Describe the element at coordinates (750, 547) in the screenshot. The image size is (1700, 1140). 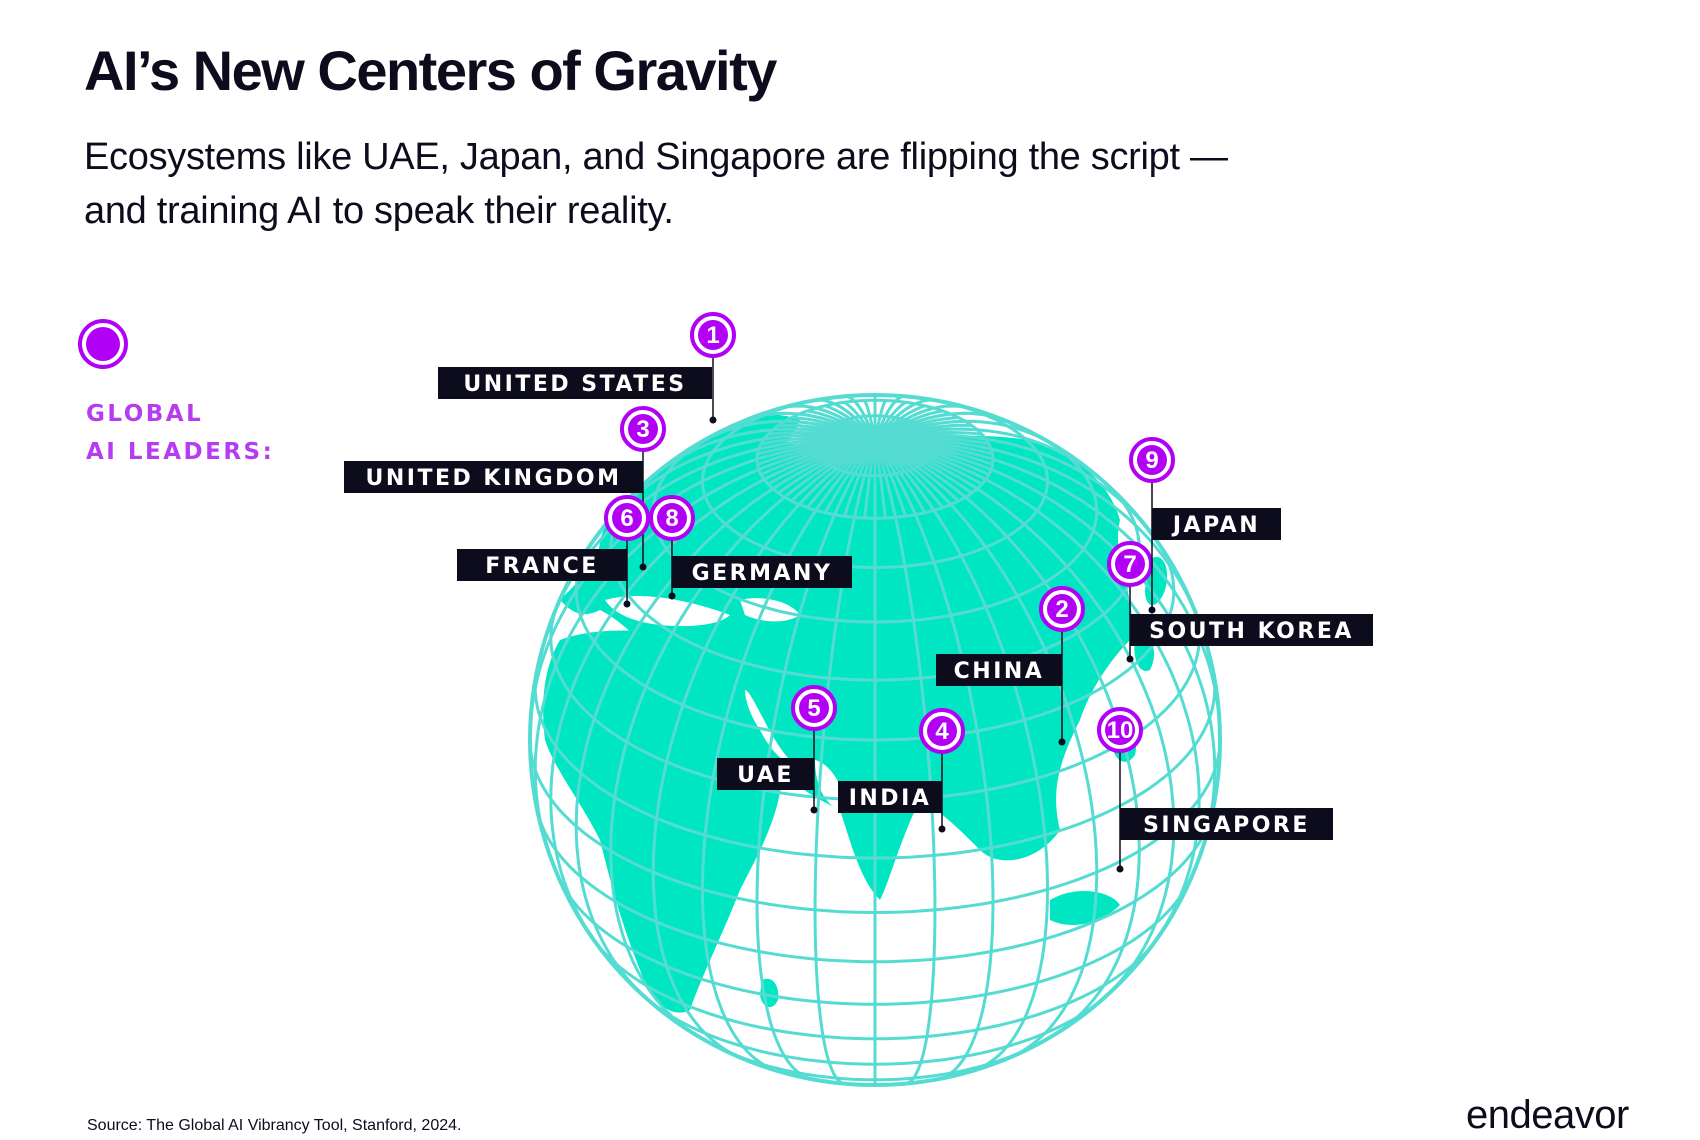
I see `leader-marker: GERMANY 8` at that location.